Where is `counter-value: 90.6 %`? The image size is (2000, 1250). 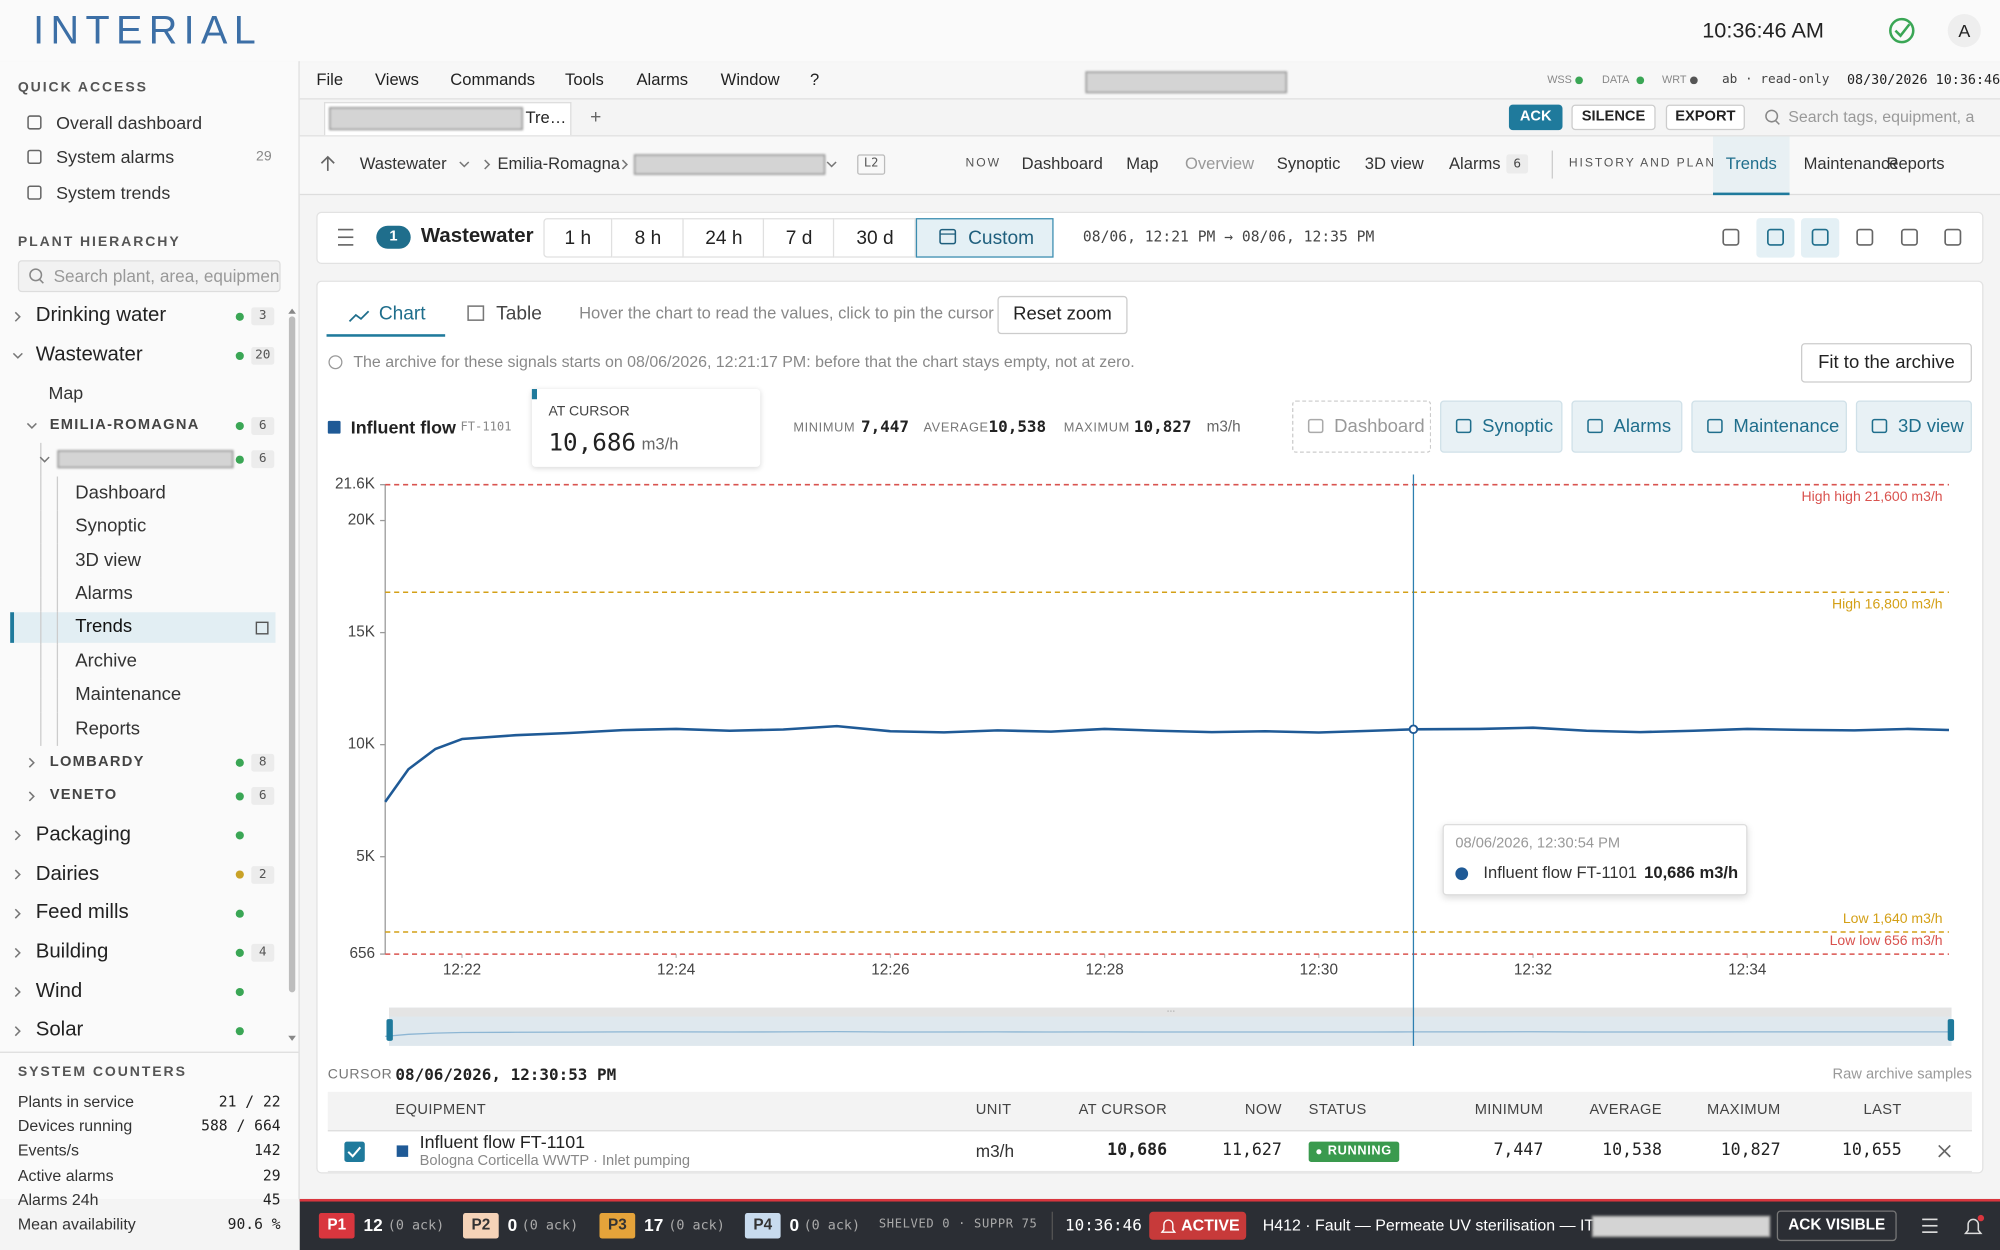 counter-value: 90.6 % is located at coordinates (254, 1223).